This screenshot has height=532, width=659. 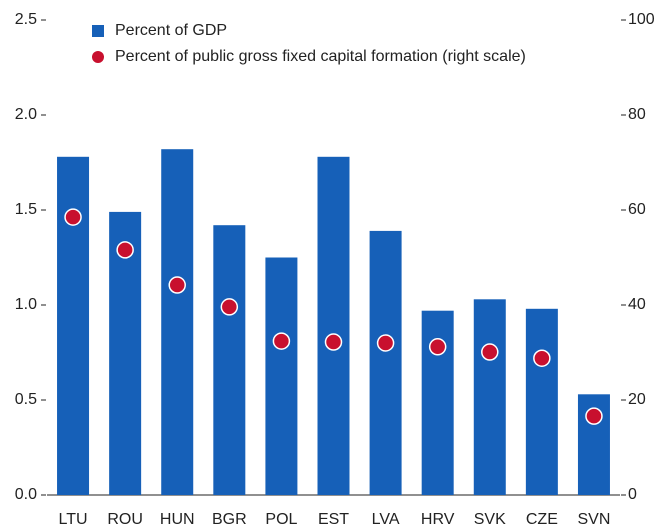 I want to click on y-tick-label: 0.0, so click(x=26, y=494).